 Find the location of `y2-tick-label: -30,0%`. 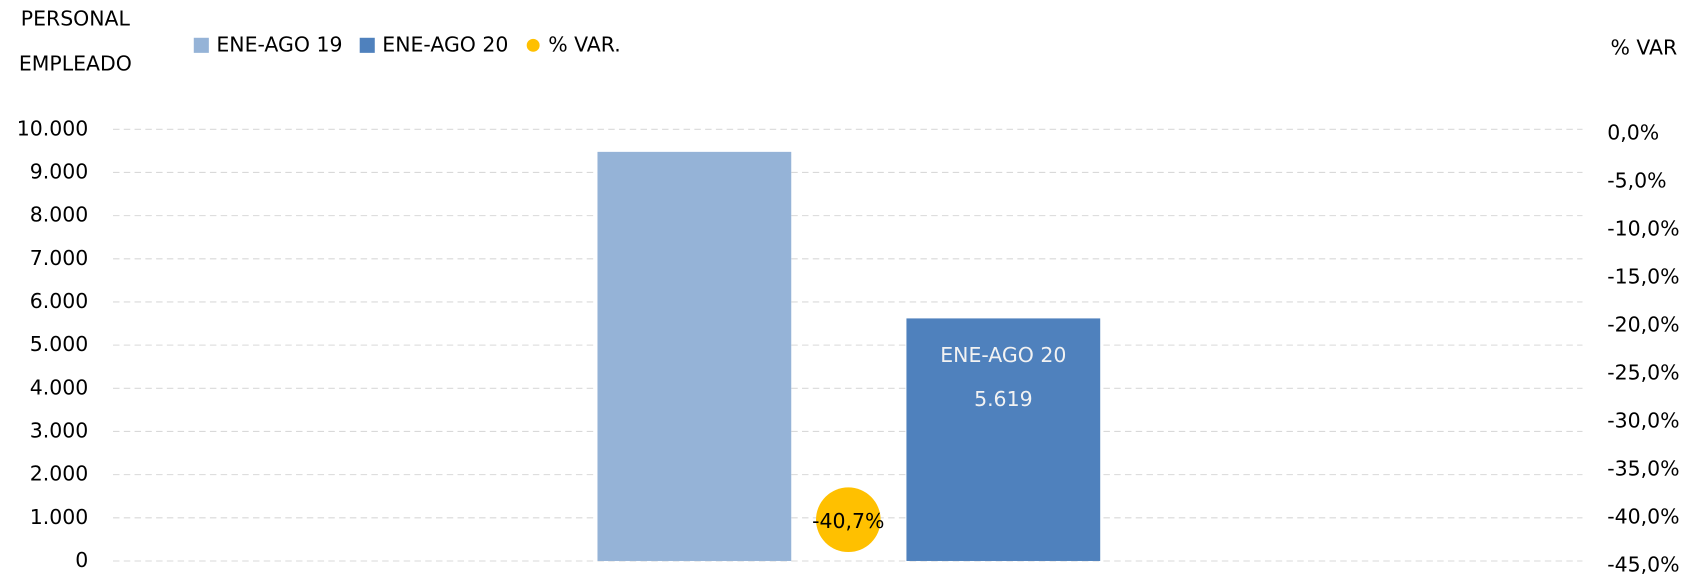

y2-tick-label: -30,0% is located at coordinates (1643, 420).